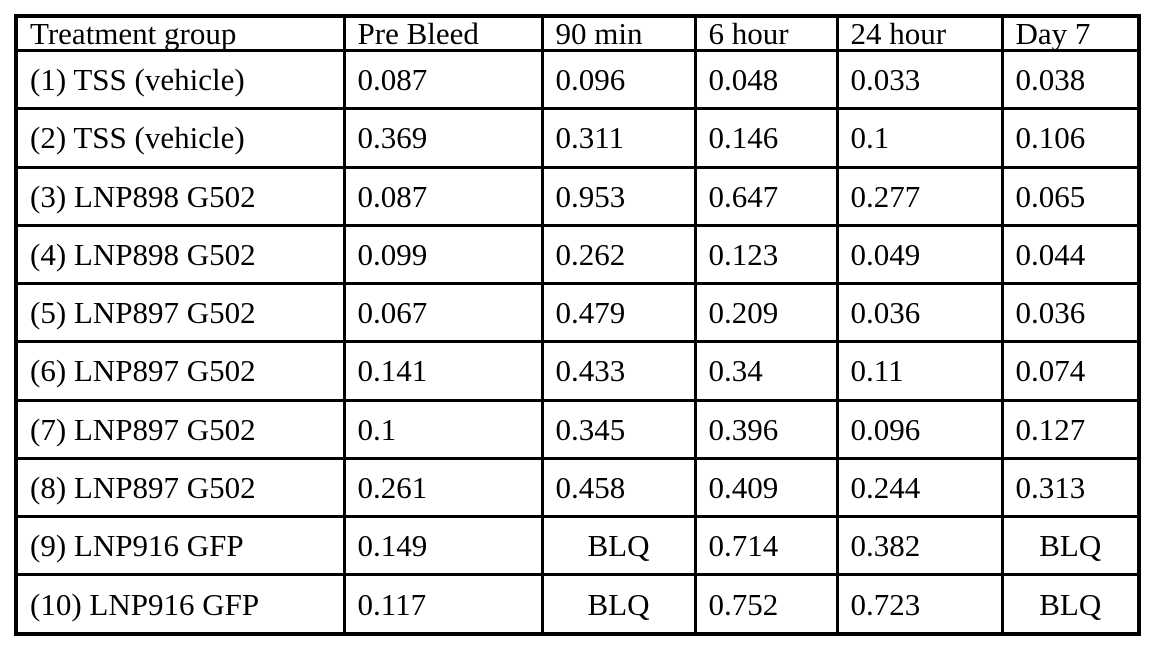 The height and width of the screenshot is (650, 1149). I want to click on value-cell: 0.409, so click(766, 487).